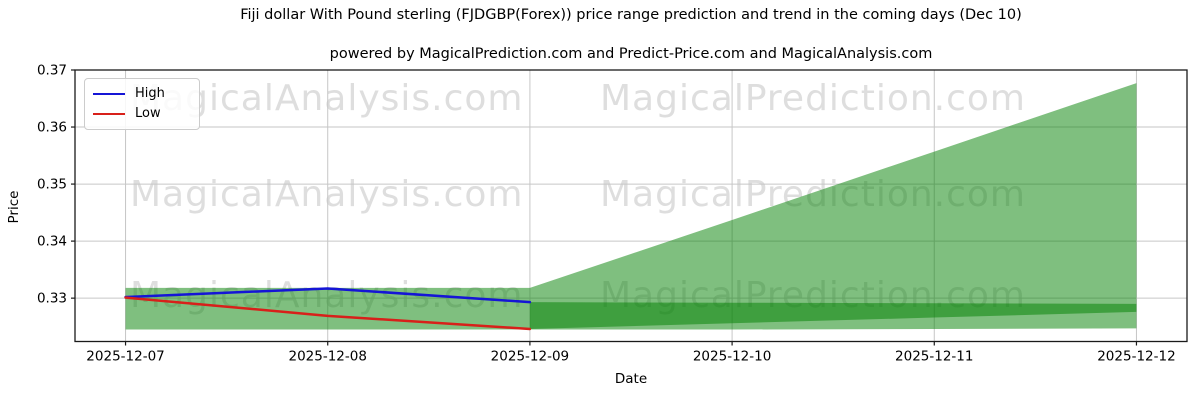  What do you see at coordinates (14, 207) in the screenshot?
I see `y-axis-label: Price` at bounding box center [14, 207].